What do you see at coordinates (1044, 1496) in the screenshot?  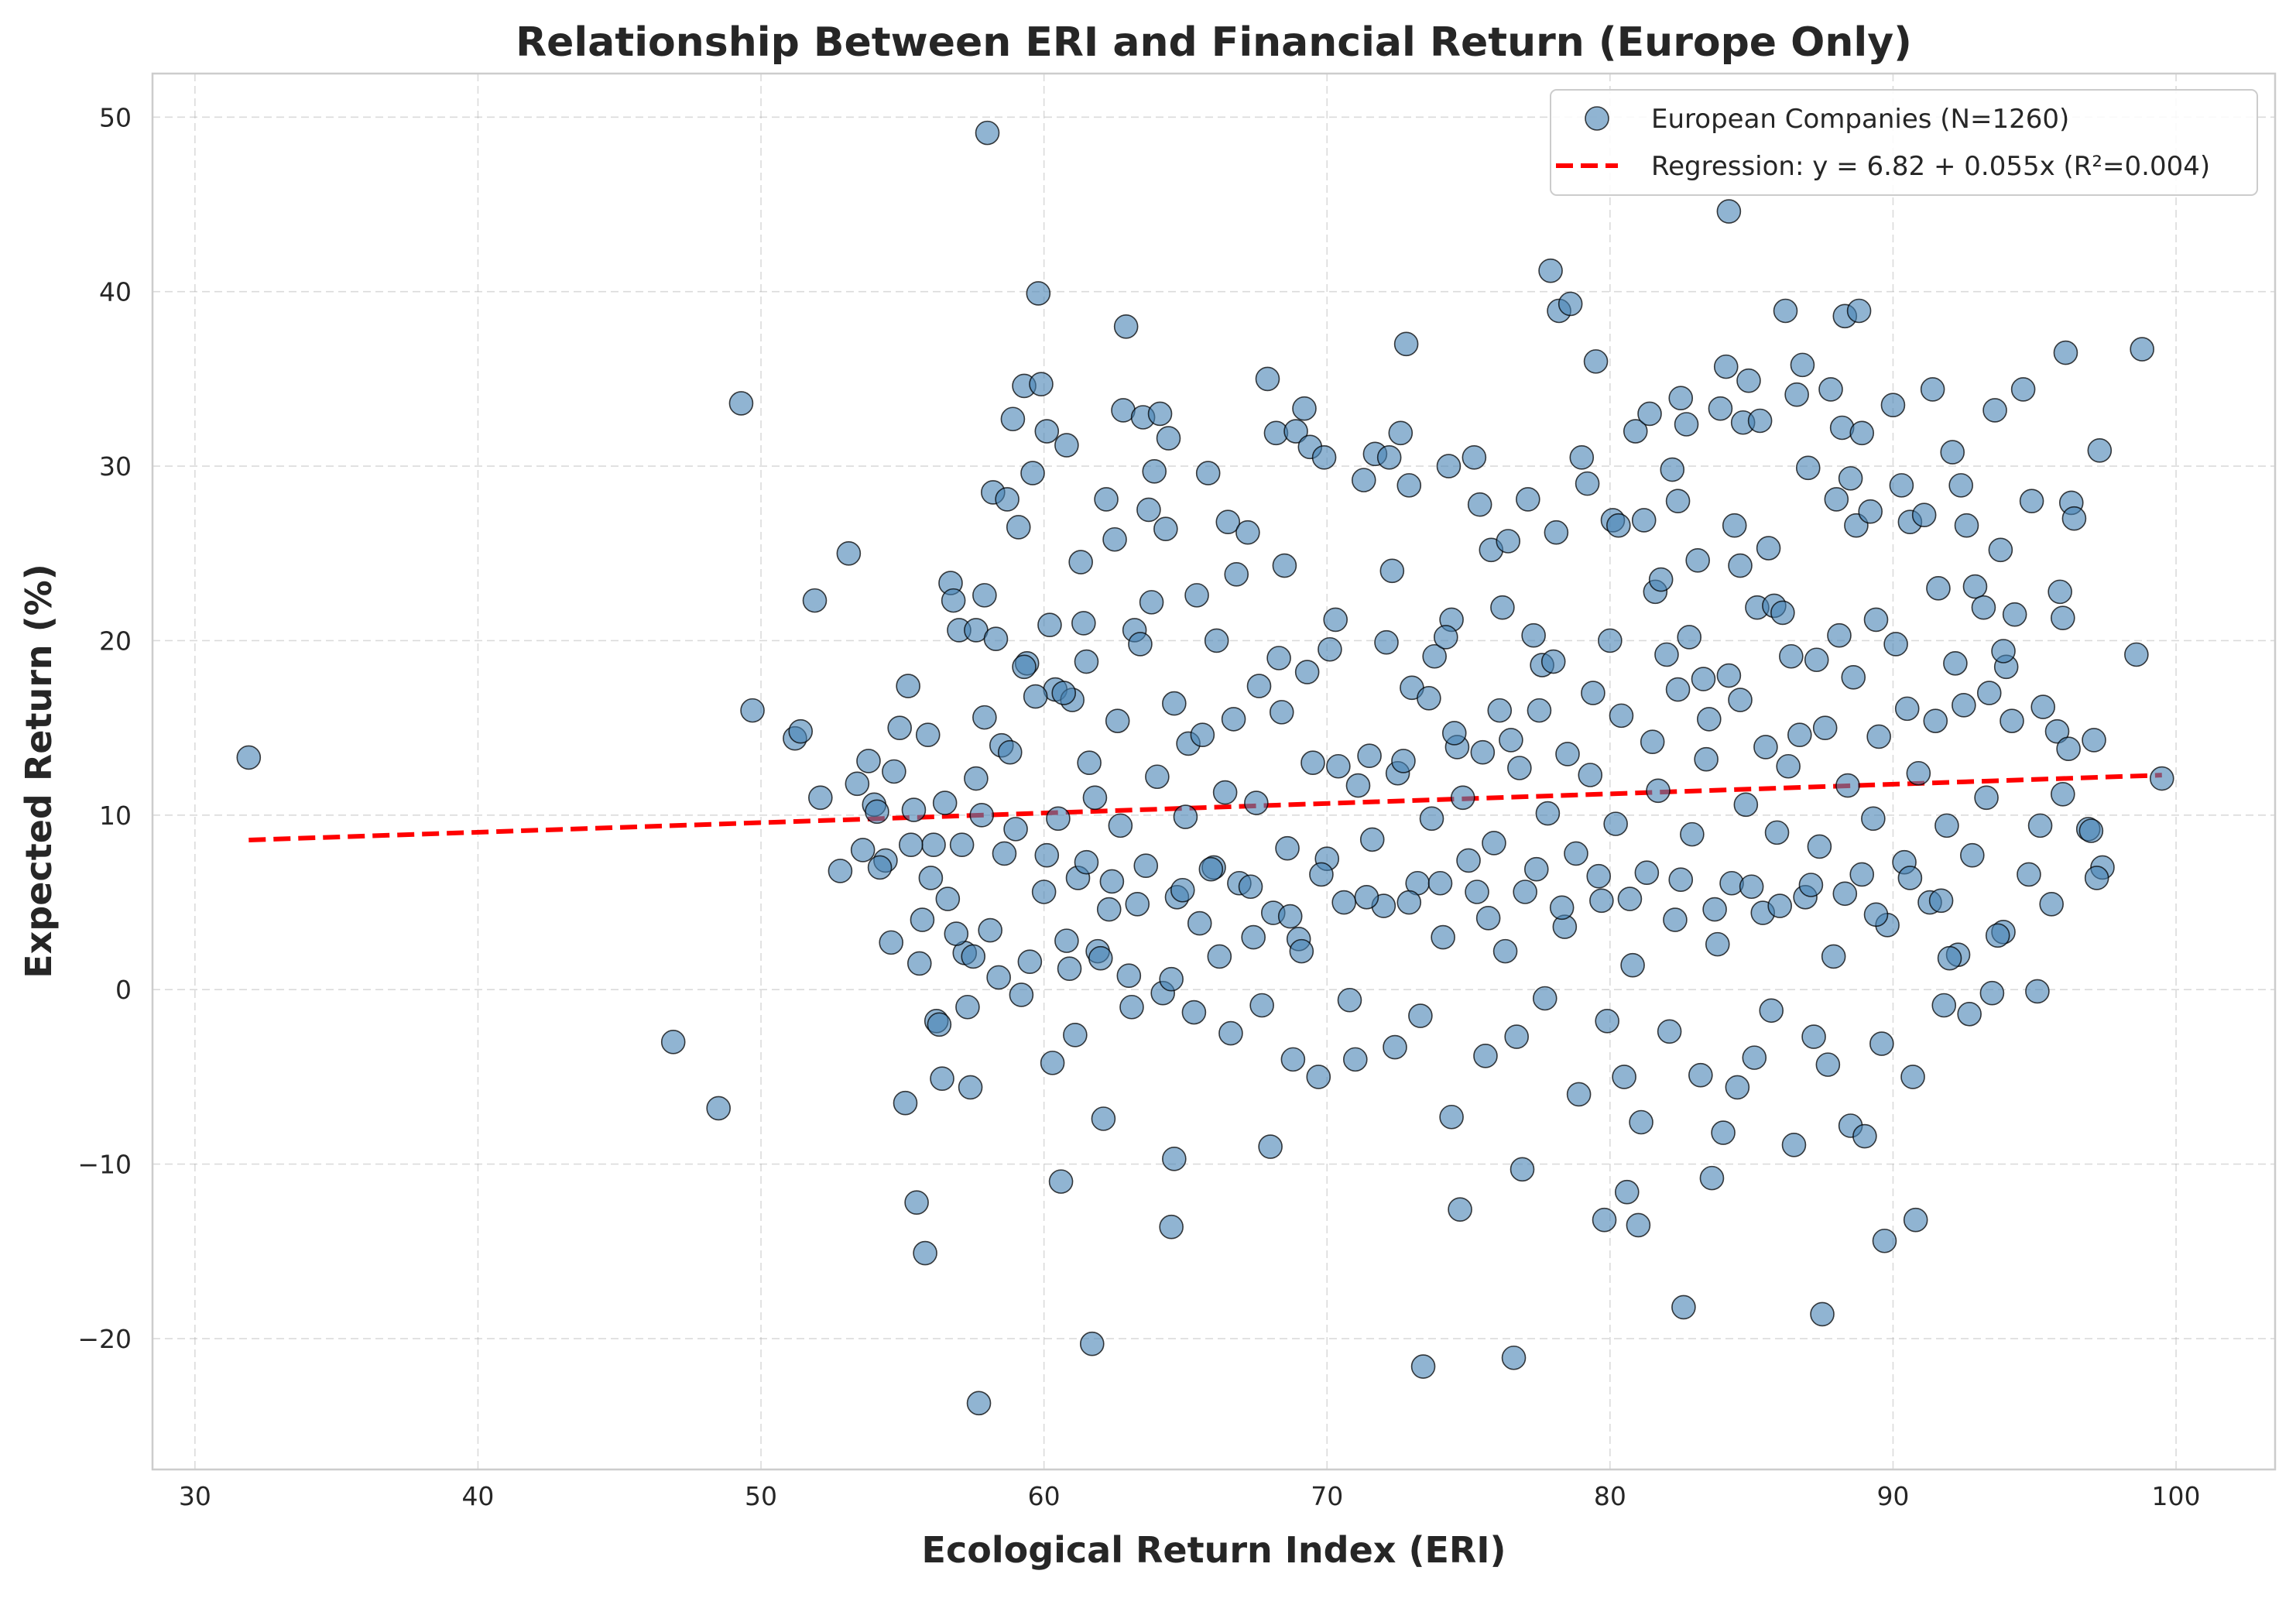 I see `x-tick-label: 60` at bounding box center [1044, 1496].